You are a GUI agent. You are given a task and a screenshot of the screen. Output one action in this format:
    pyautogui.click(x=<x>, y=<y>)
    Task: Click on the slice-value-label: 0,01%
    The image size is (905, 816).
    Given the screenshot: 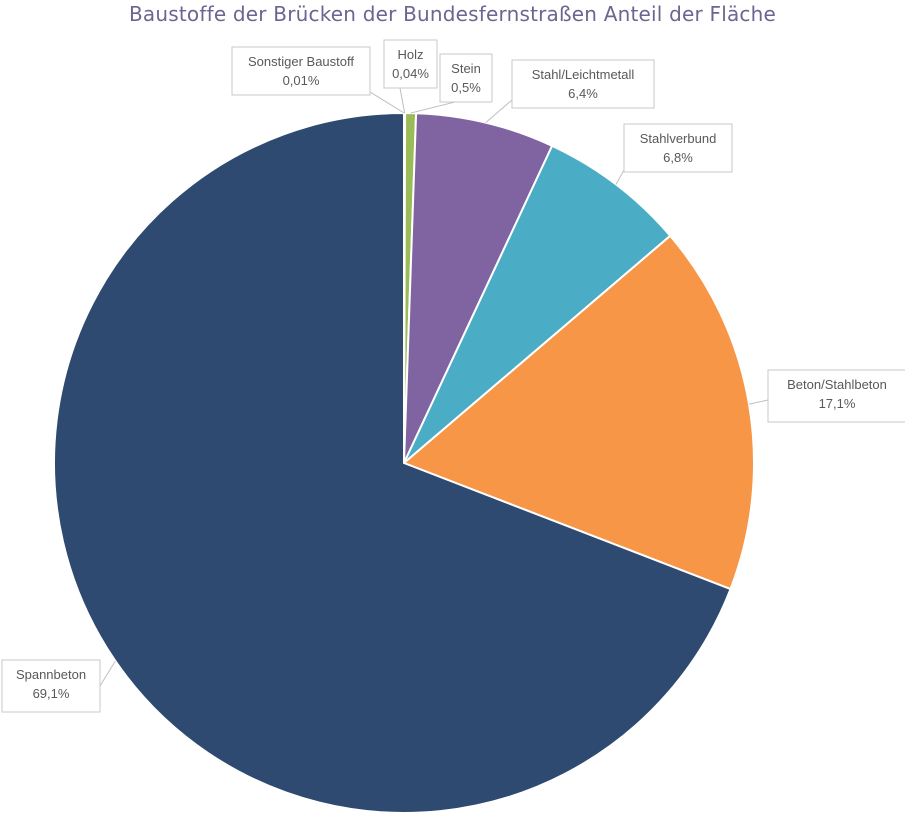 What is the action you would take?
    pyautogui.click(x=301, y=80)
    